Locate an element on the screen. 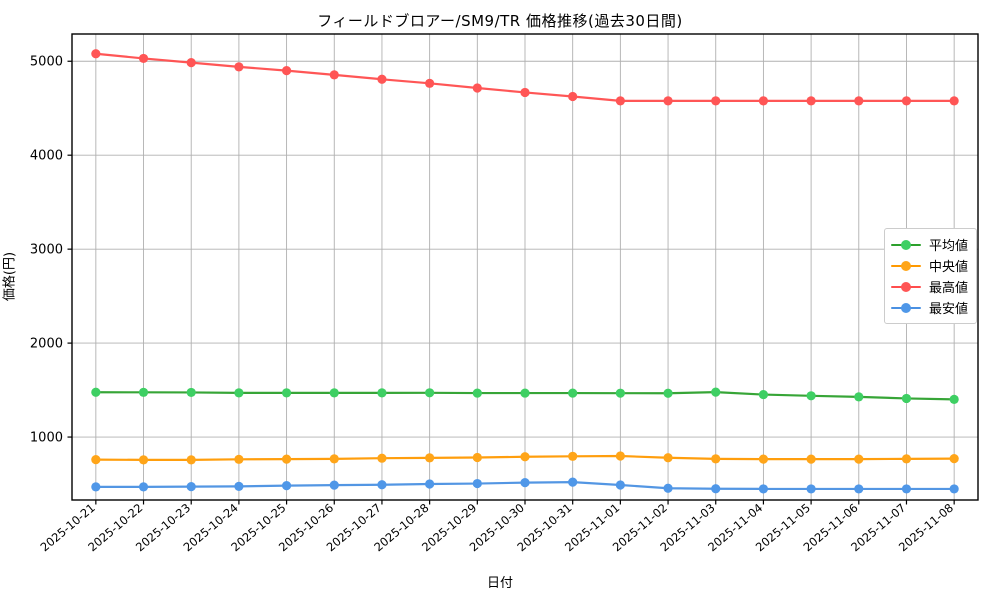  y-tick-label: 3000 is located at coordinates (46, 250).